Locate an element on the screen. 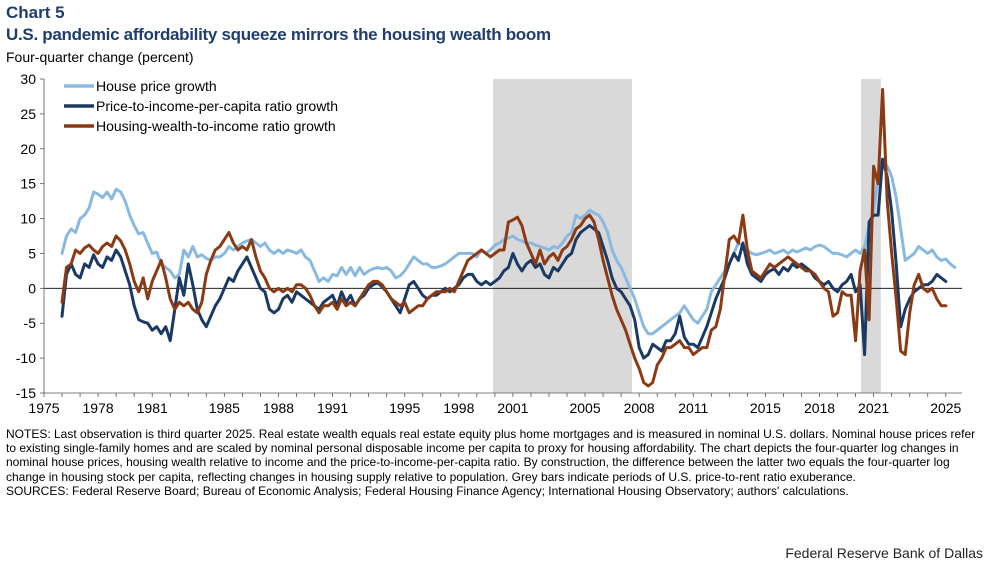  y-tick-label: 25 is located at coordinates (28, 114).